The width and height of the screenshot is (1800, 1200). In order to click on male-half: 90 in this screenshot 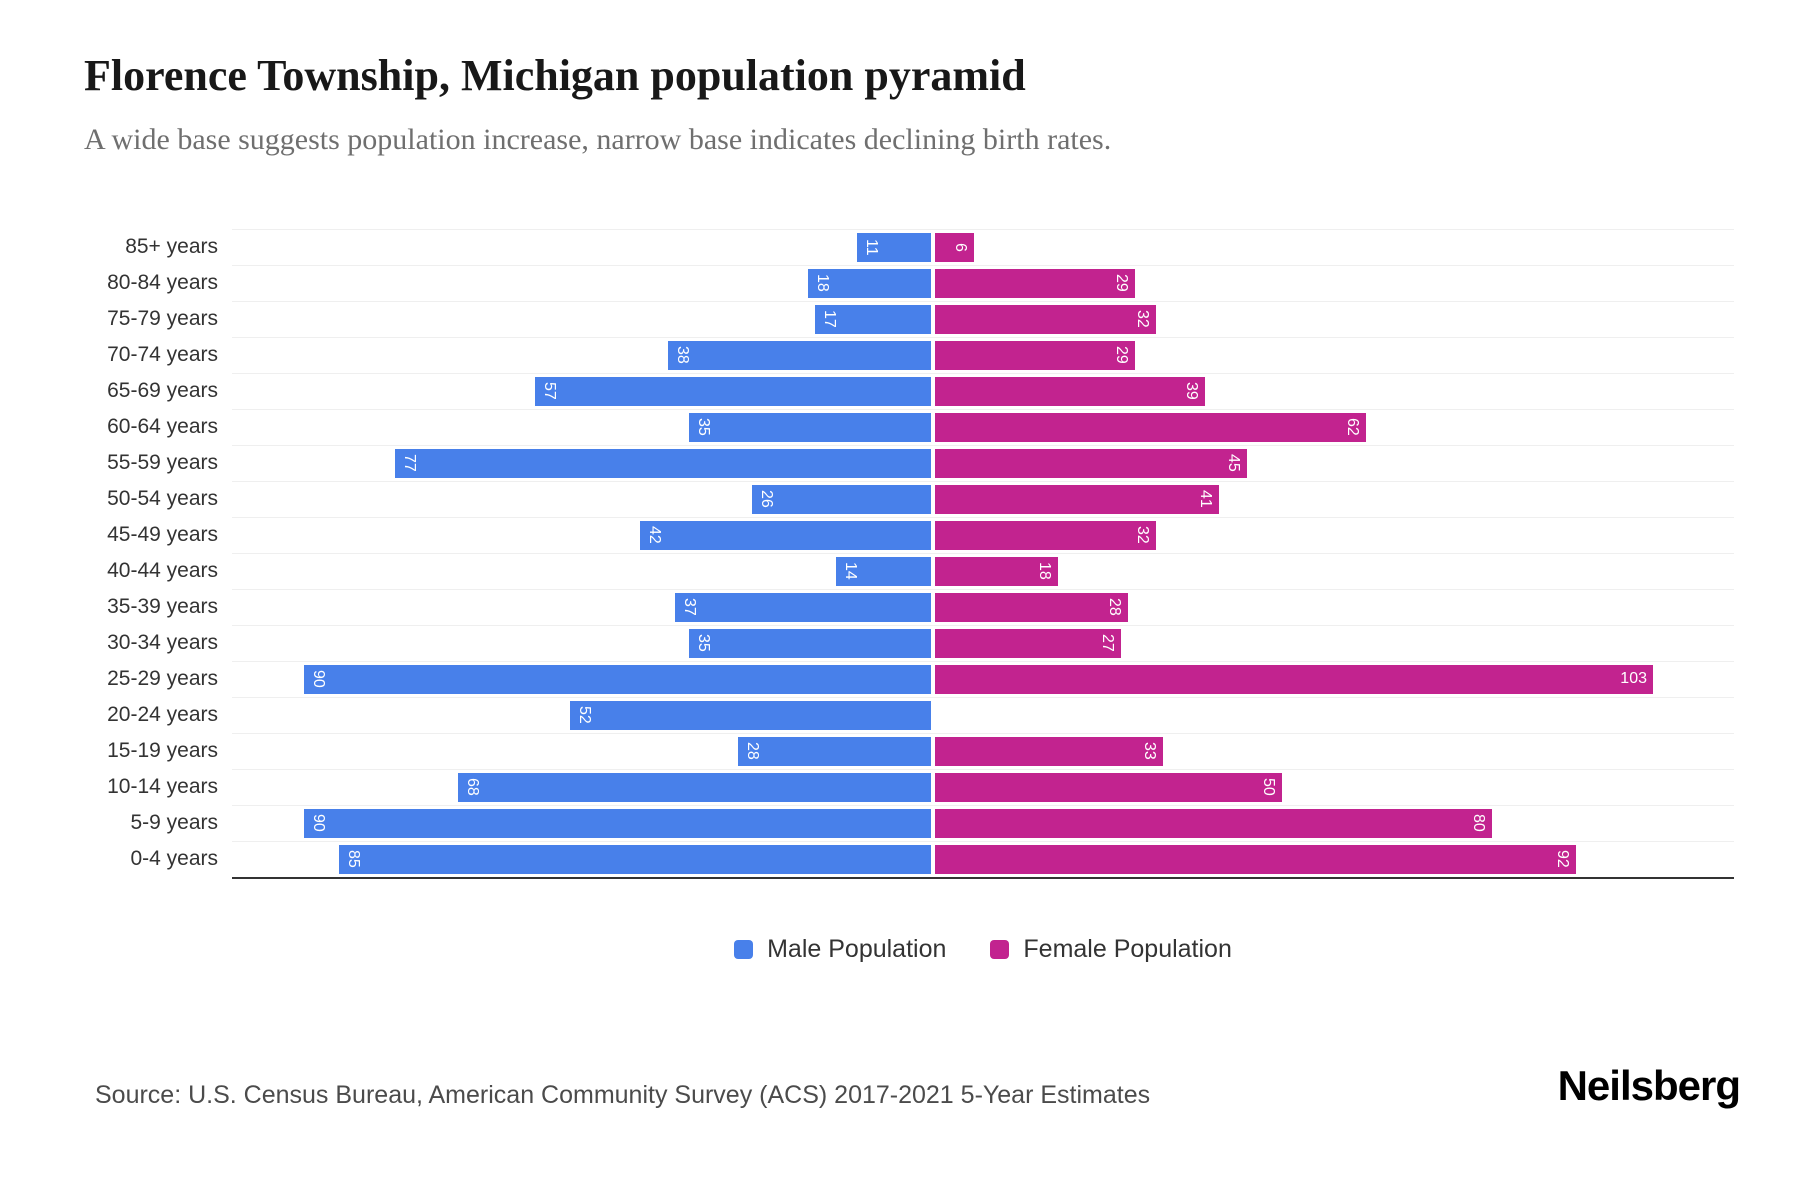, I will do `click(582, 679)`.